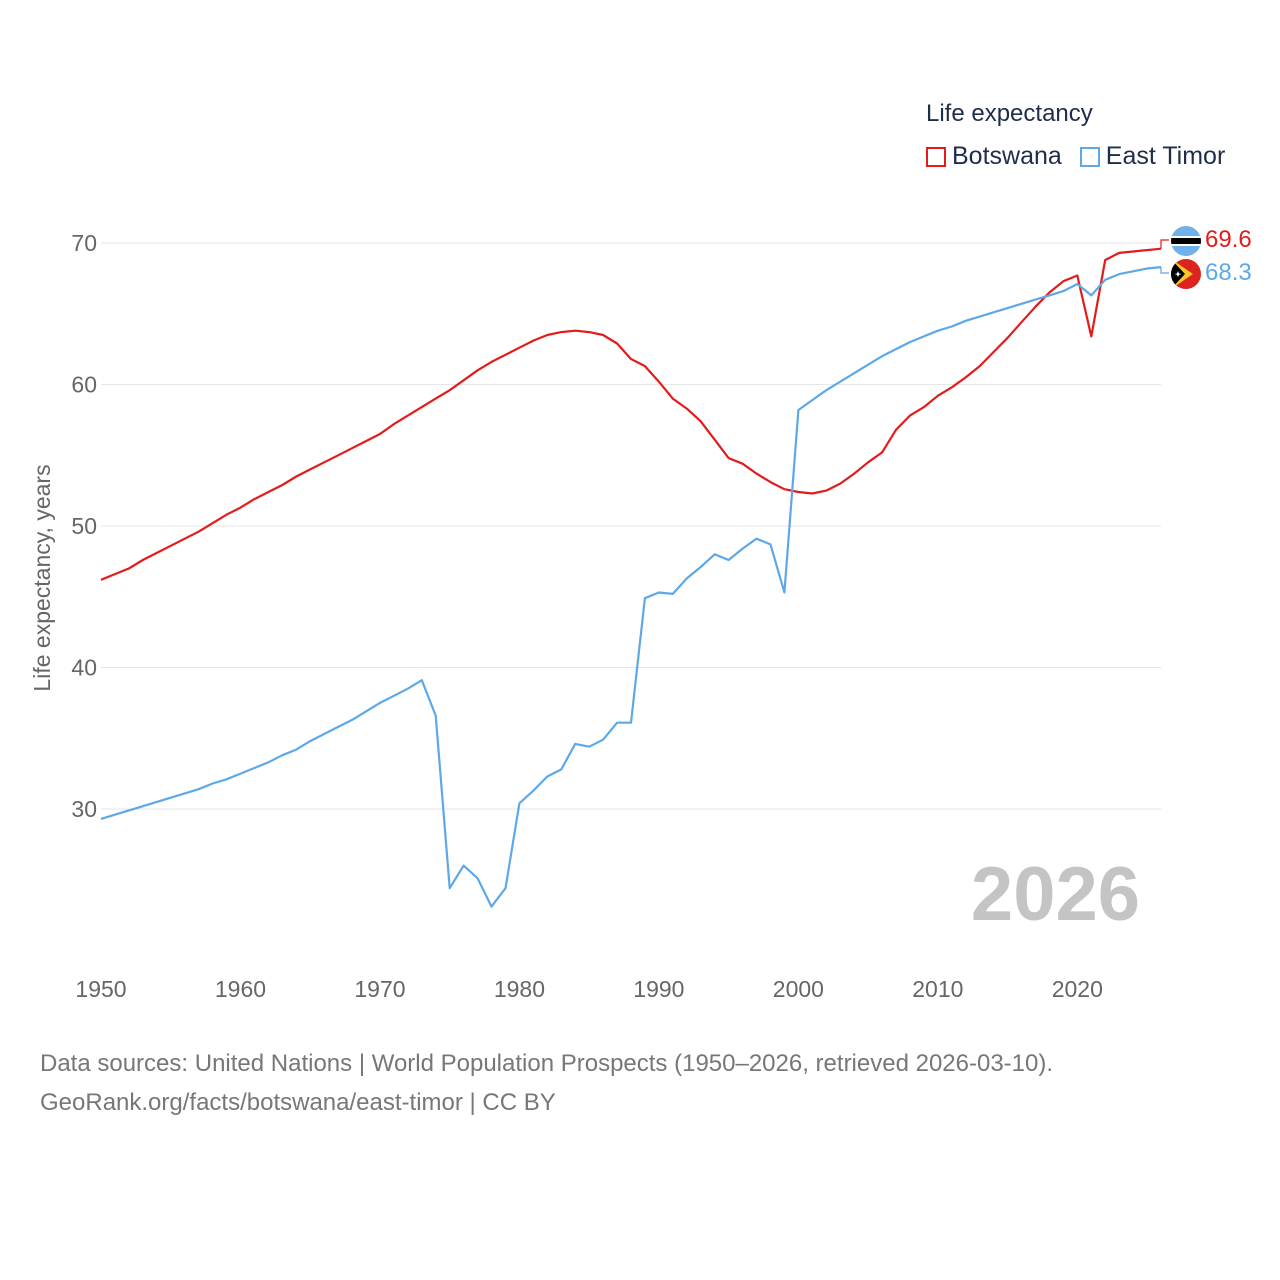  I want to click on x-axis-ticks: 1950 1960 1970 1980 1990 2000 2010 2020, so click(588, 989).